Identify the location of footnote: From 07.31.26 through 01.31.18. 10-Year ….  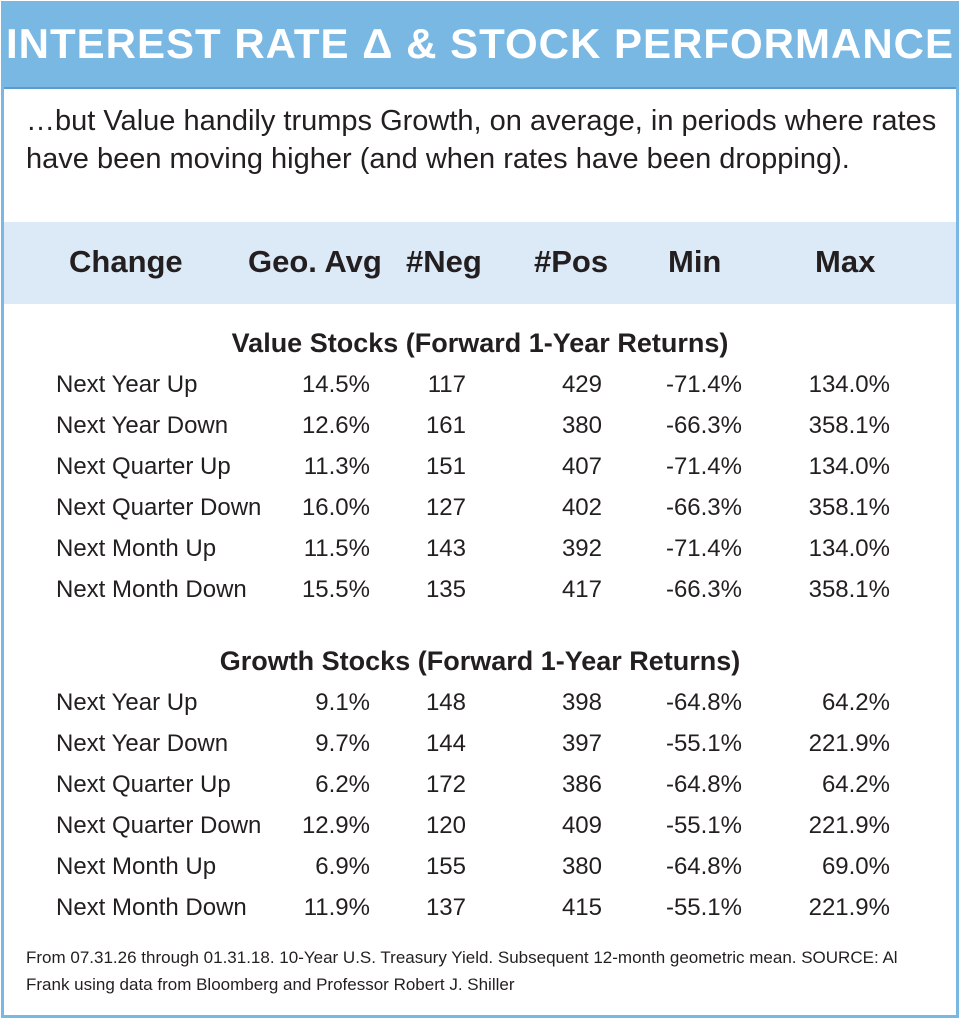
(462, 971).